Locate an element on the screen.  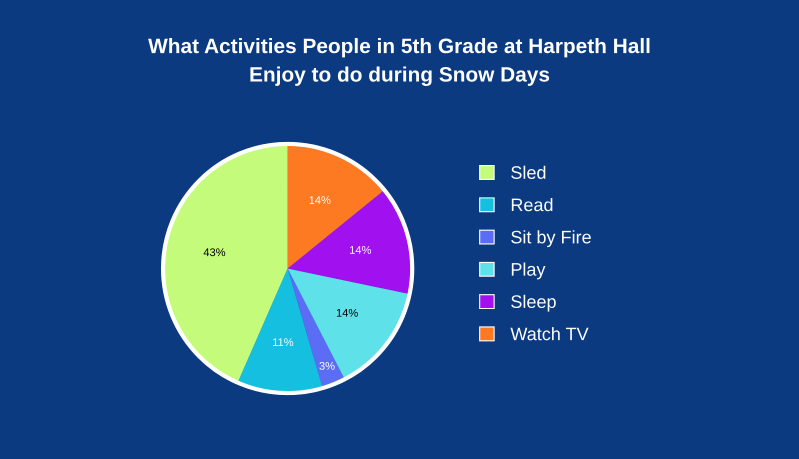
legend-label: Sit by Fire is located at coordinates (551, 239).